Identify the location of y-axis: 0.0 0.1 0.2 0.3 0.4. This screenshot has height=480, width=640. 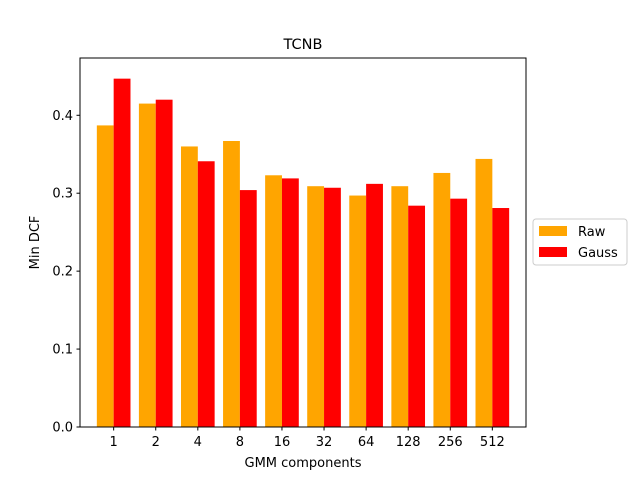
(66, 272).